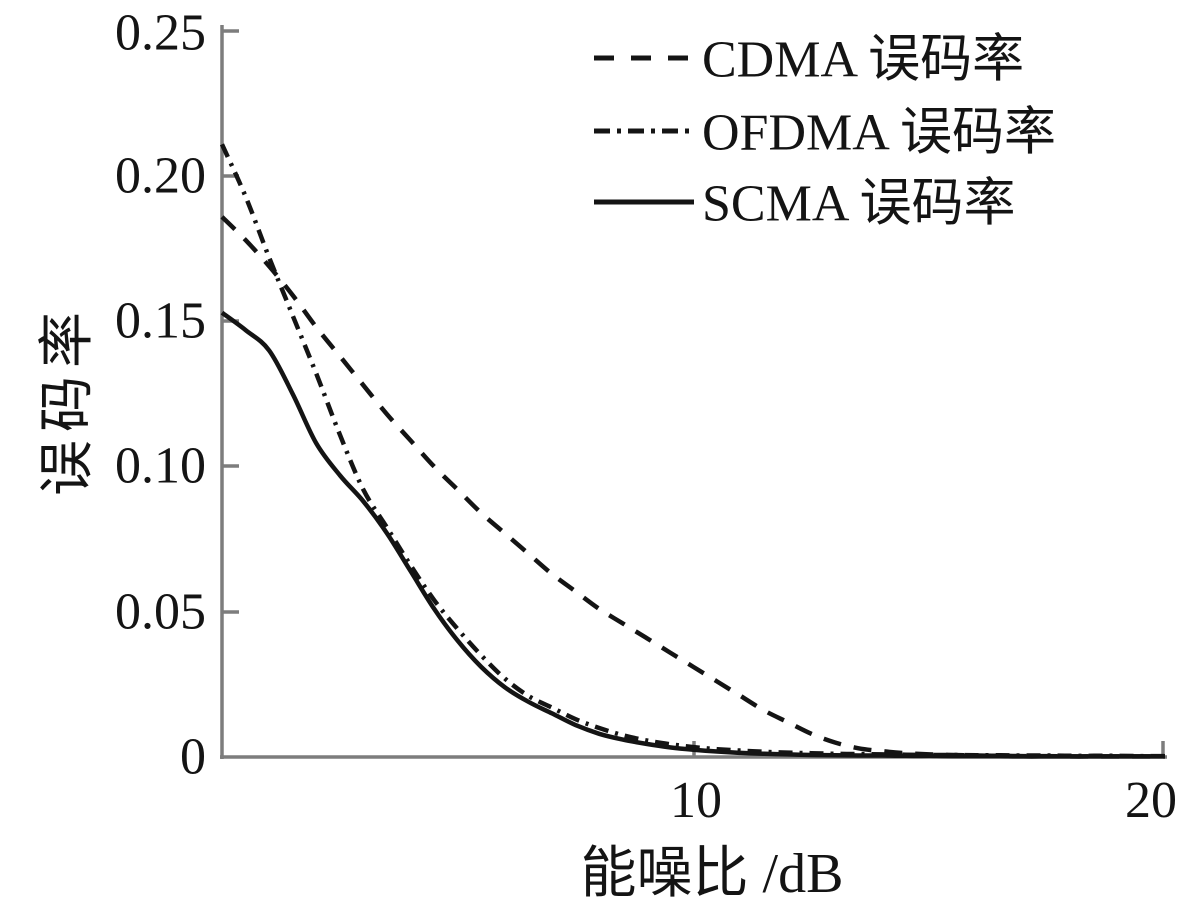 This screenshot has width=1200, height=900. Describe the element at coordinates (879, 133) in the screenshot. I see `ofdma-legend-label: OFDMA 误码率` at that location.